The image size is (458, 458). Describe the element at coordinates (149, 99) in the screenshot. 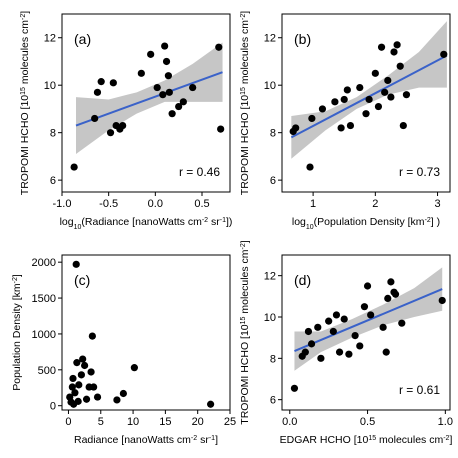

I see `regression-line` at that location.